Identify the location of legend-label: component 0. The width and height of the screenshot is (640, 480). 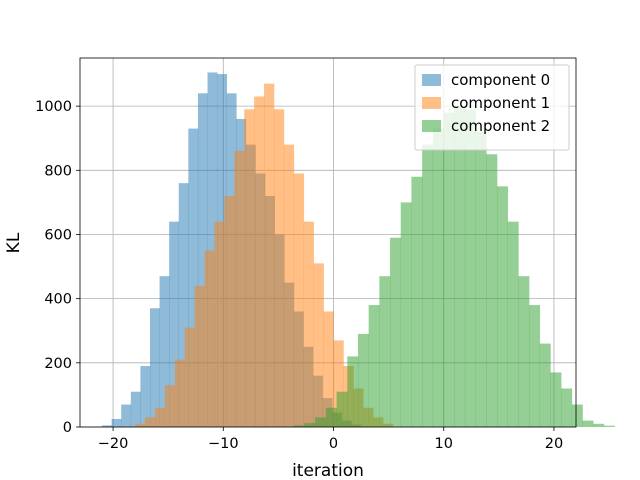
(500, 80).